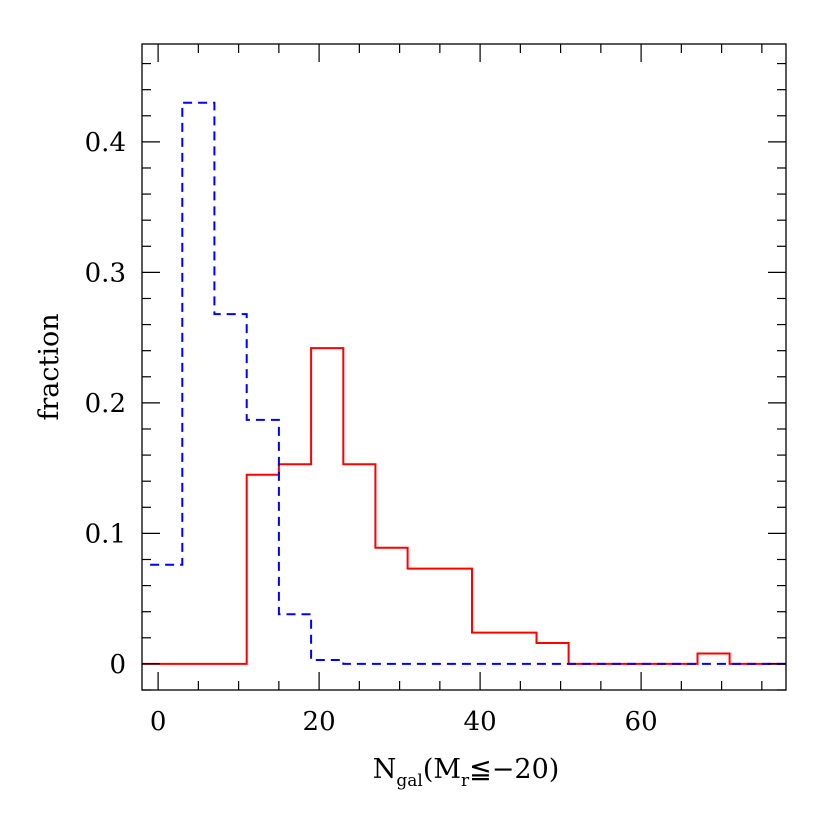  What do you see at coordinates (385, 769) in the screenshot?
I see `x-axis-label-base: N` at bounding box center [385, 769].